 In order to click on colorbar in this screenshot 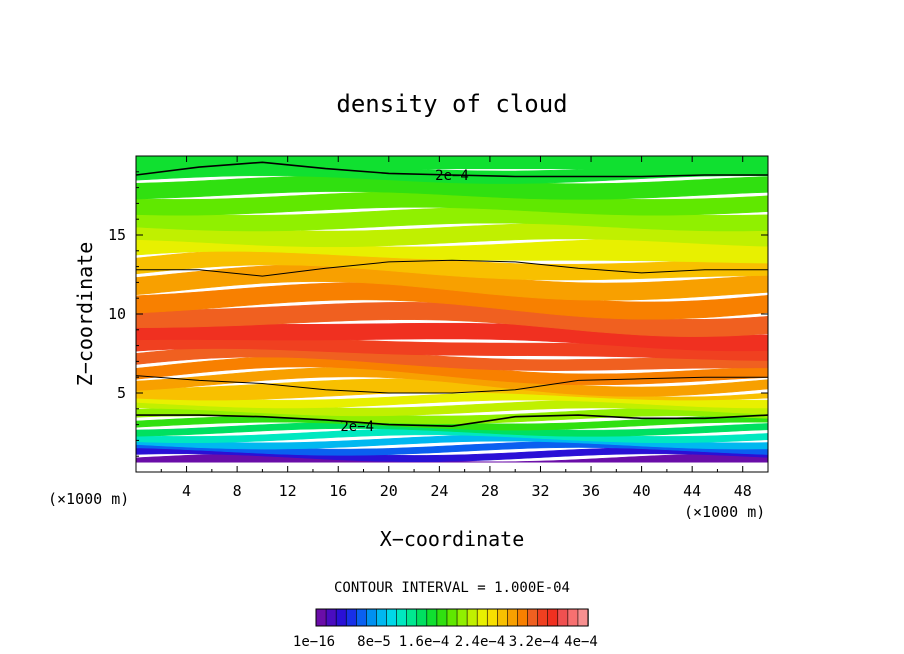, I will do `click(452, 617)`.